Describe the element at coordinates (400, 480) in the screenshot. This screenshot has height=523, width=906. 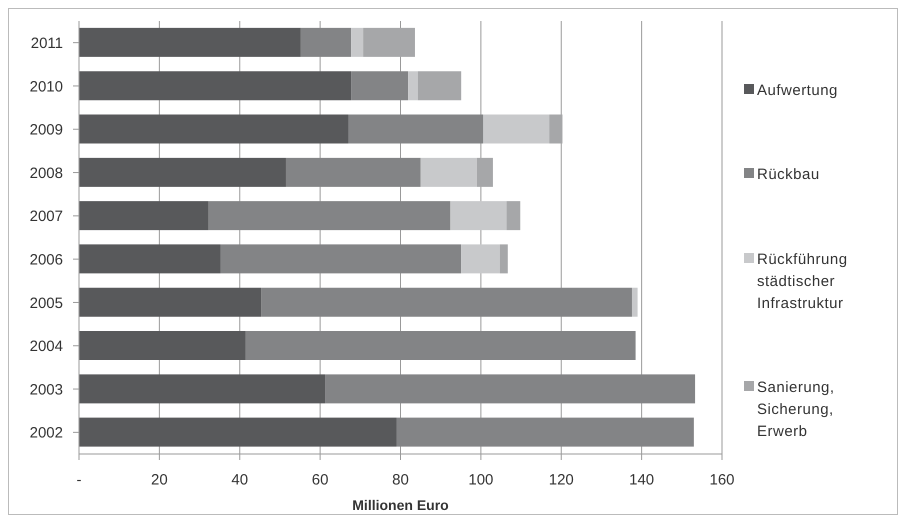
I see `x-tick-label: 80` at that location.